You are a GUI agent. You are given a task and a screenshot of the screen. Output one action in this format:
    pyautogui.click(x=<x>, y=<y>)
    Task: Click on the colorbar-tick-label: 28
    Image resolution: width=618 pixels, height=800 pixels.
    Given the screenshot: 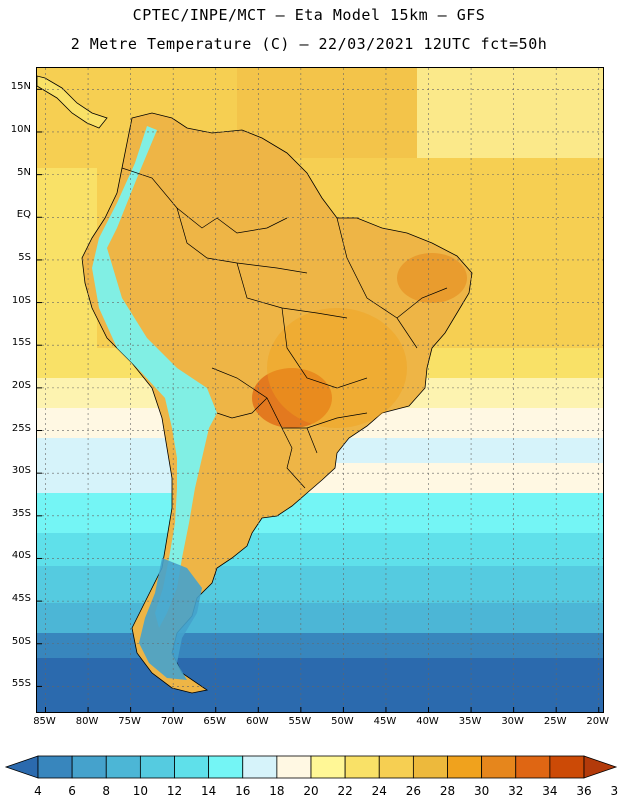 What is the action you would take?
    pyautogui.click(x=447, y=791)
    